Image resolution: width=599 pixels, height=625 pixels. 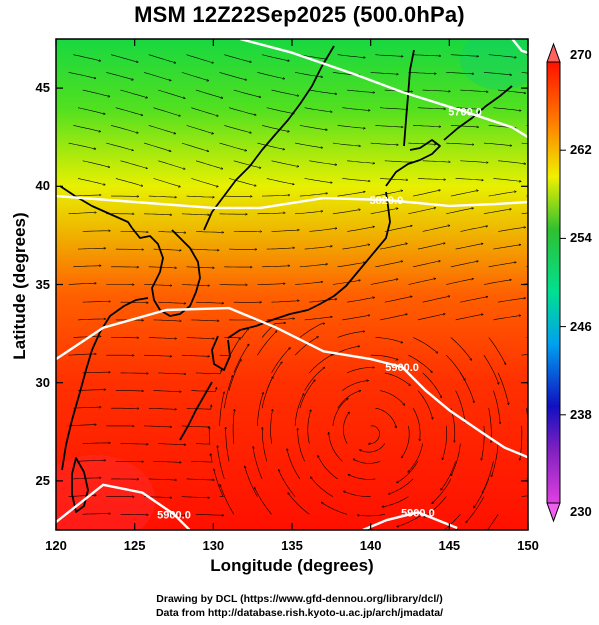 What do you see at coordinates (387, 201) in the screenshot?
I see `contour-label: 5820.0` at bounding box center [387, 201].